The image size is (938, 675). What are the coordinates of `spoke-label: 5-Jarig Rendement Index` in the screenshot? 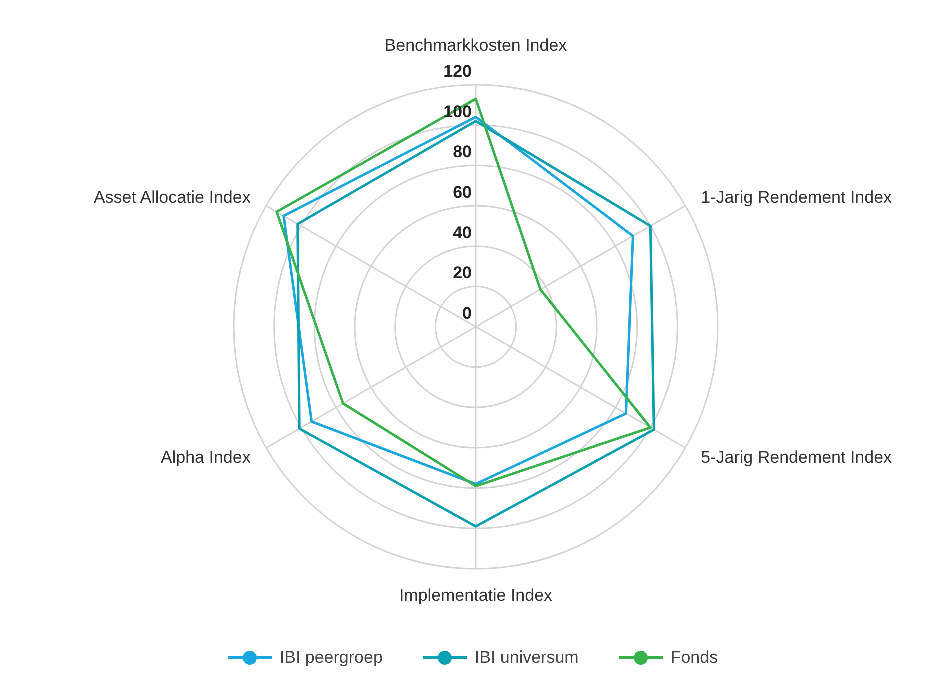 It's located at (797, 457).